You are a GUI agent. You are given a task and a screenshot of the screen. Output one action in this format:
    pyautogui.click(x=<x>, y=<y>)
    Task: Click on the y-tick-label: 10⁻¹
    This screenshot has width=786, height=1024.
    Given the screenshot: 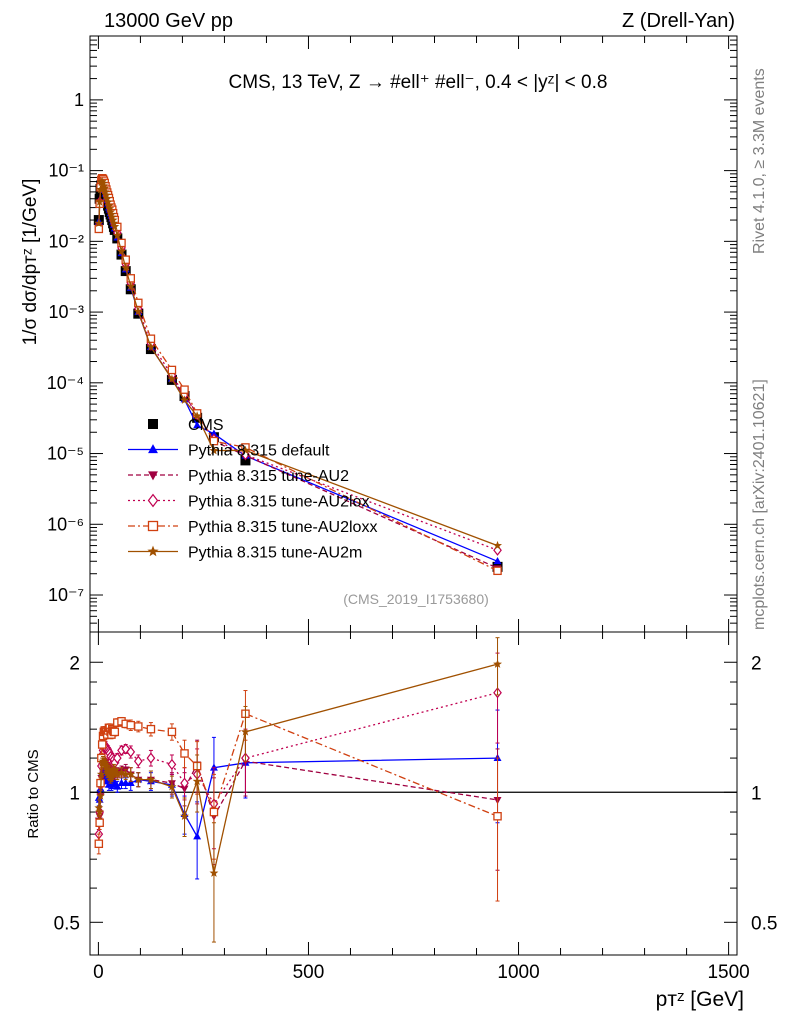 What is the action you would take?
    pyautogui.click(x=66, y=171)
    